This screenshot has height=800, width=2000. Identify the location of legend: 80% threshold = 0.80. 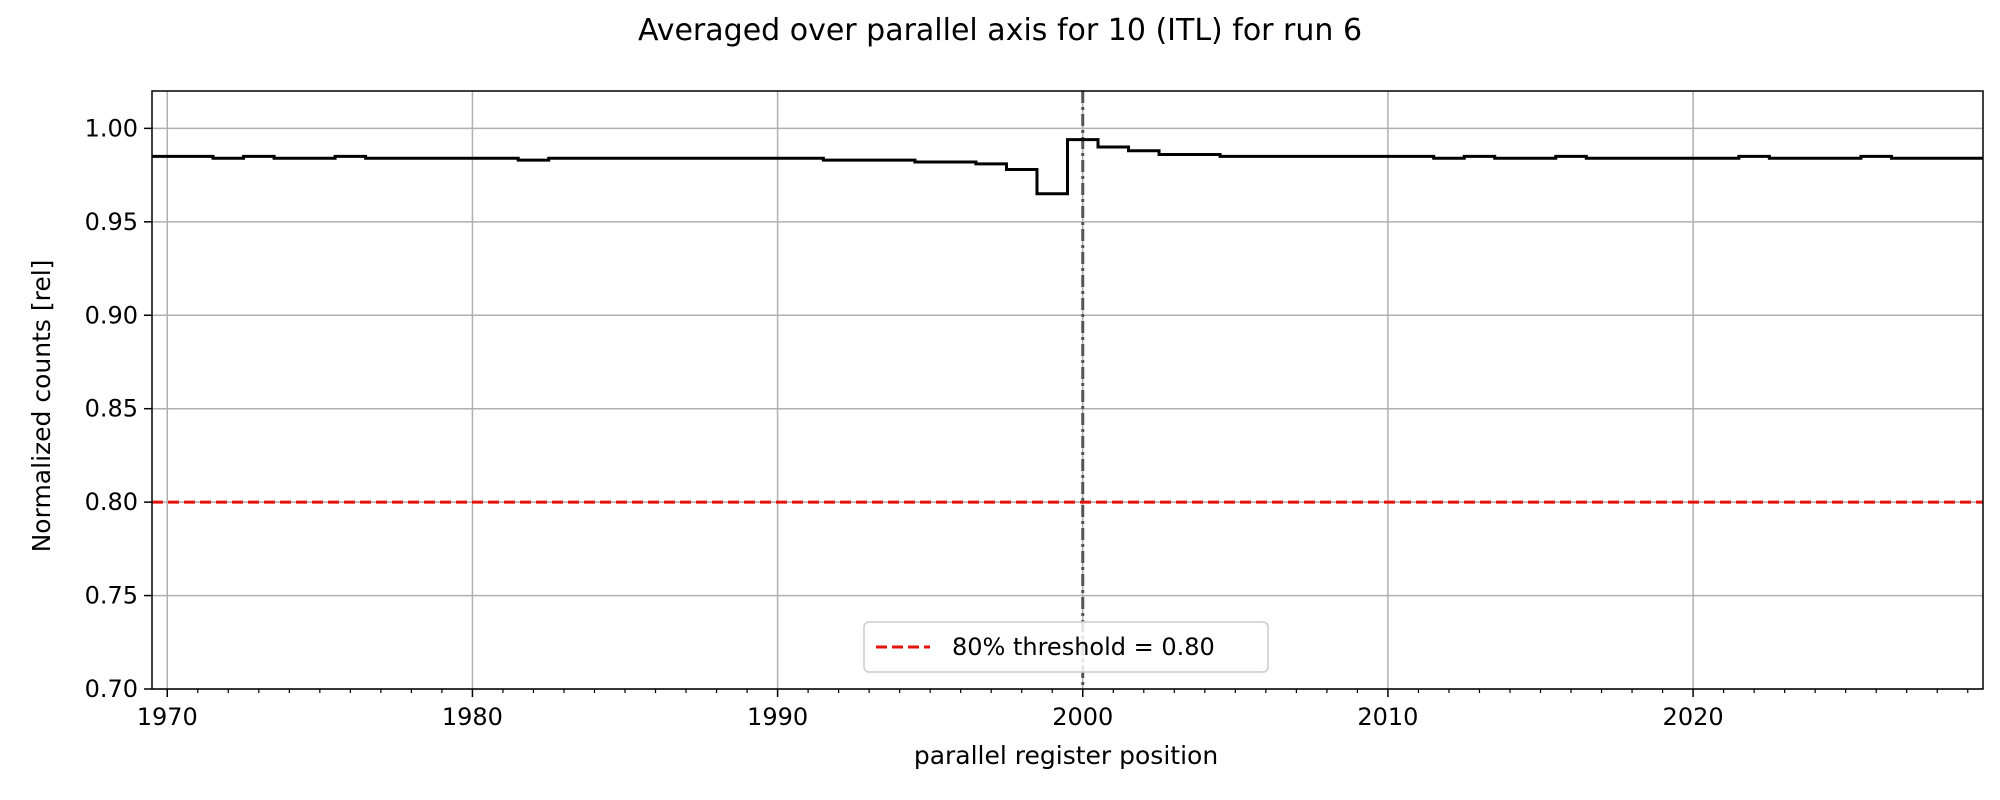
(1066, 647).